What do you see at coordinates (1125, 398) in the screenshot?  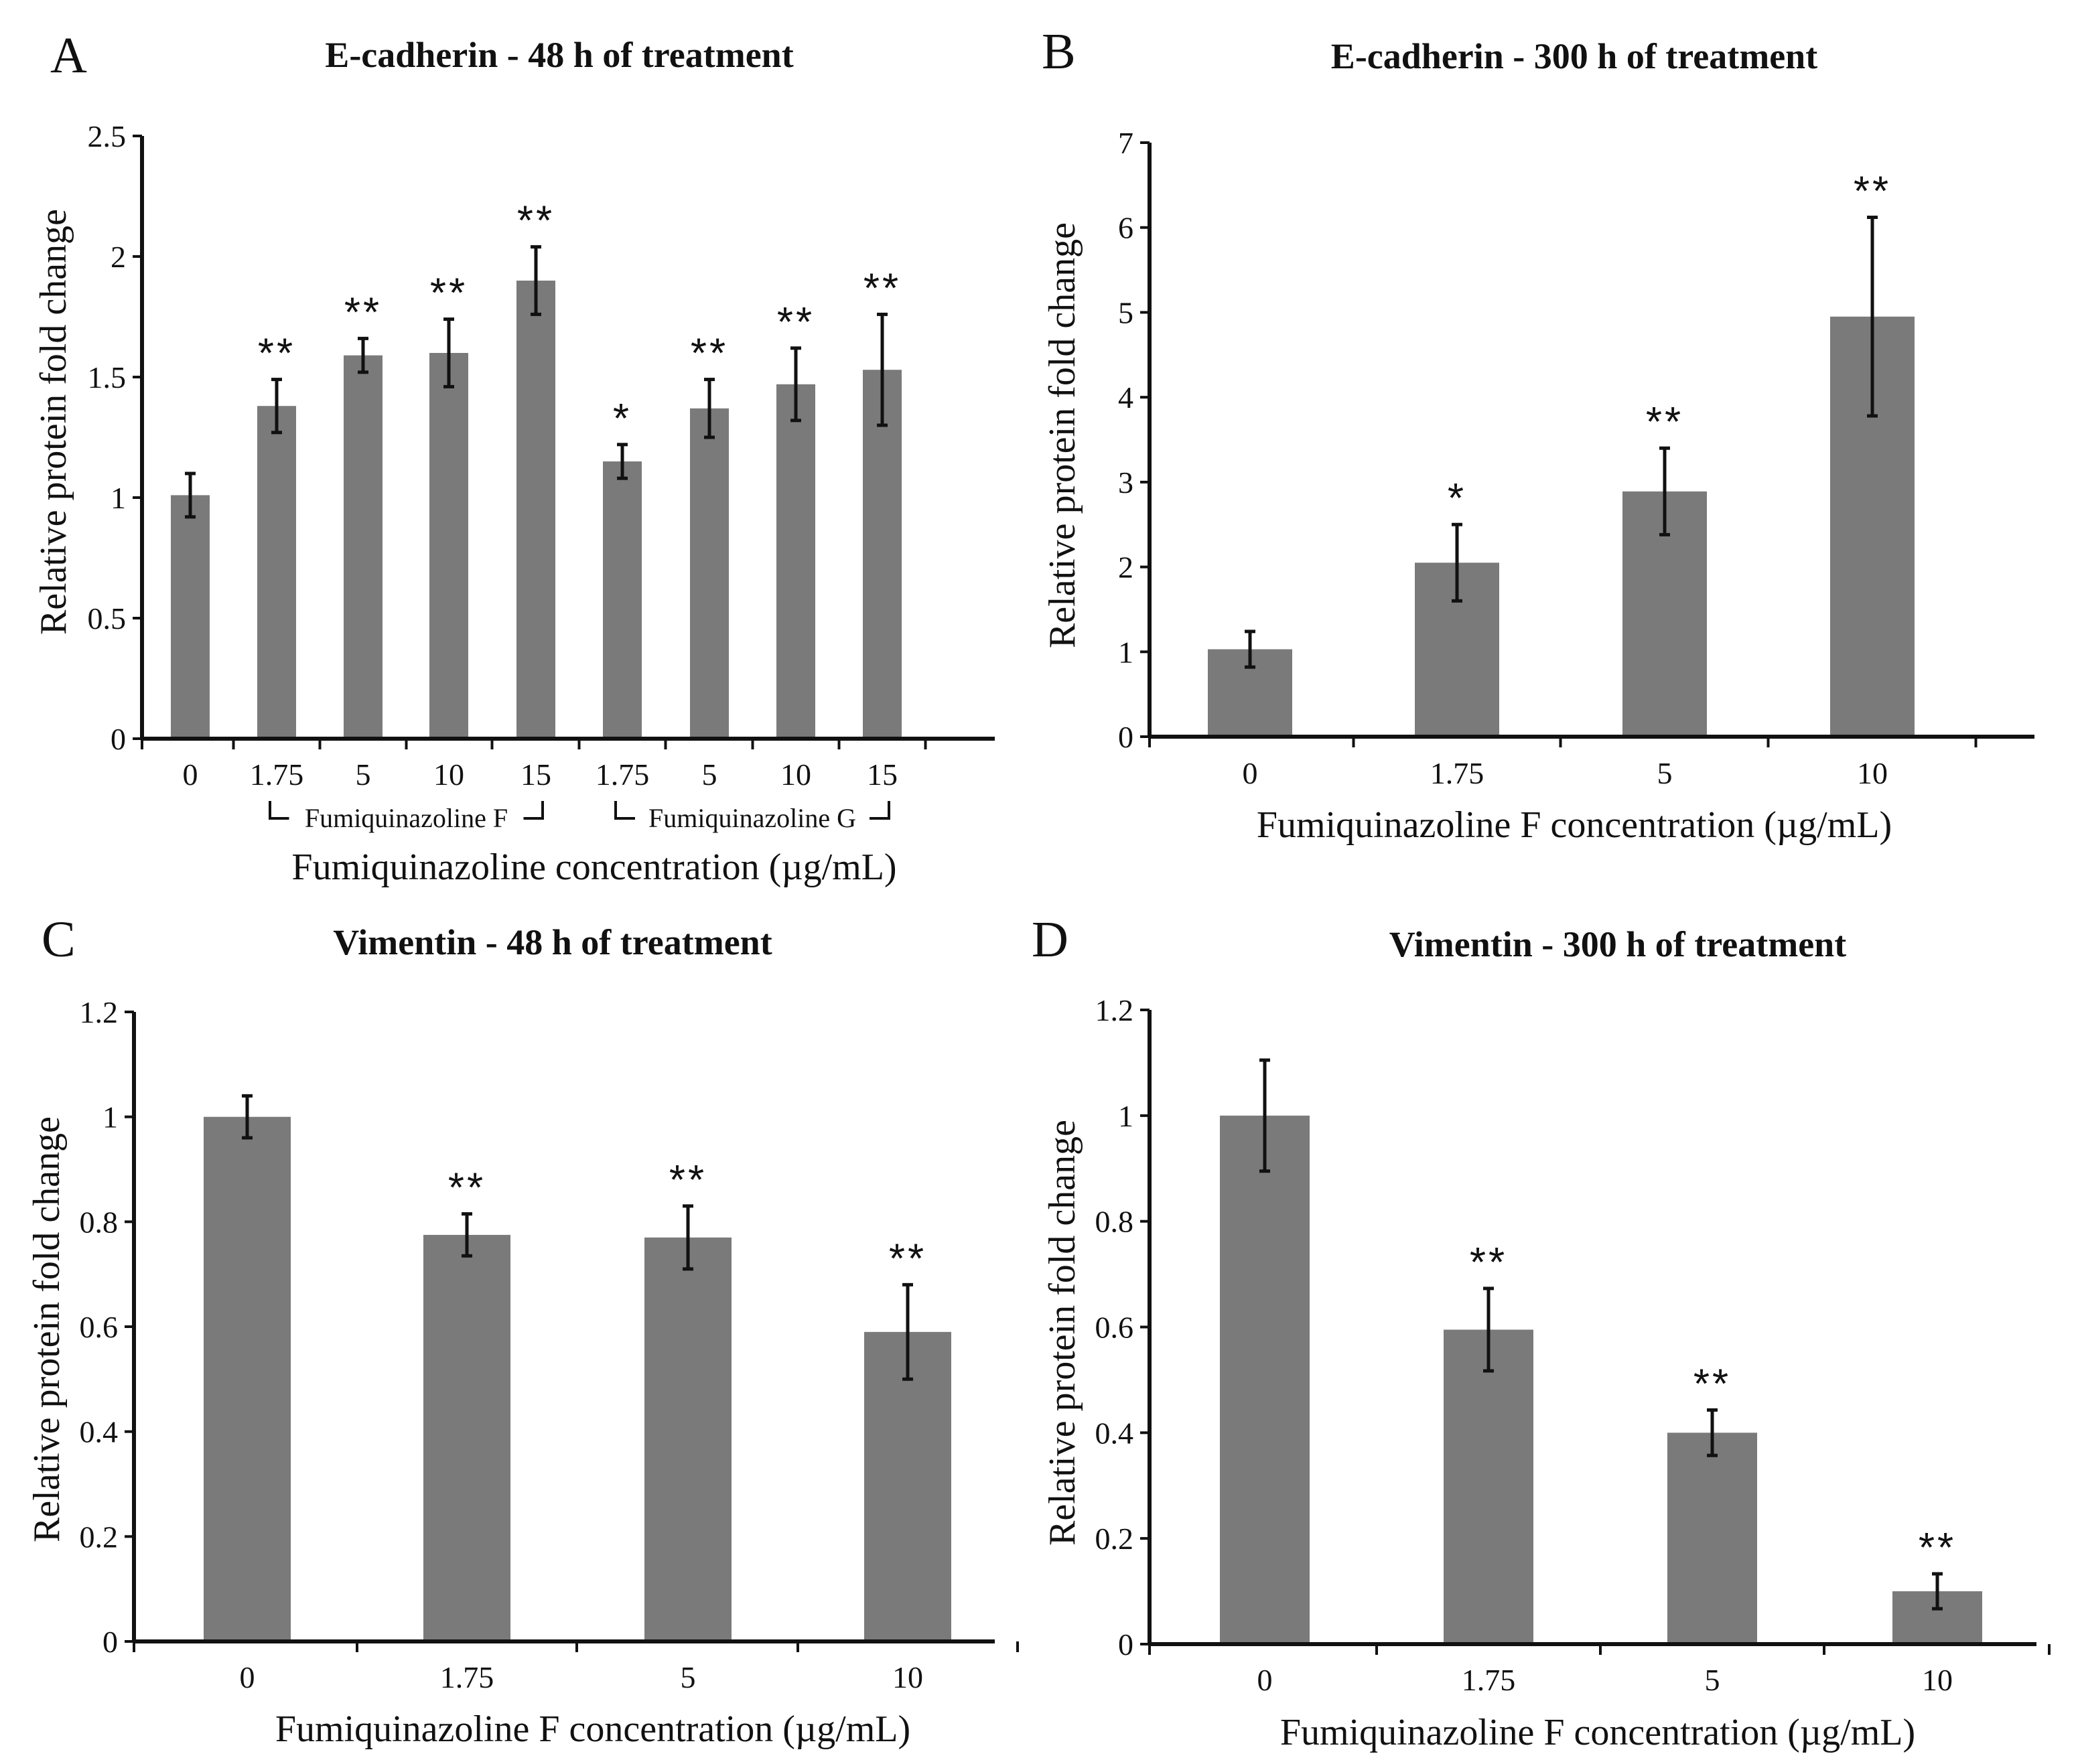 I see `y-tick-label: 4` at bounding box center [1125, 398].